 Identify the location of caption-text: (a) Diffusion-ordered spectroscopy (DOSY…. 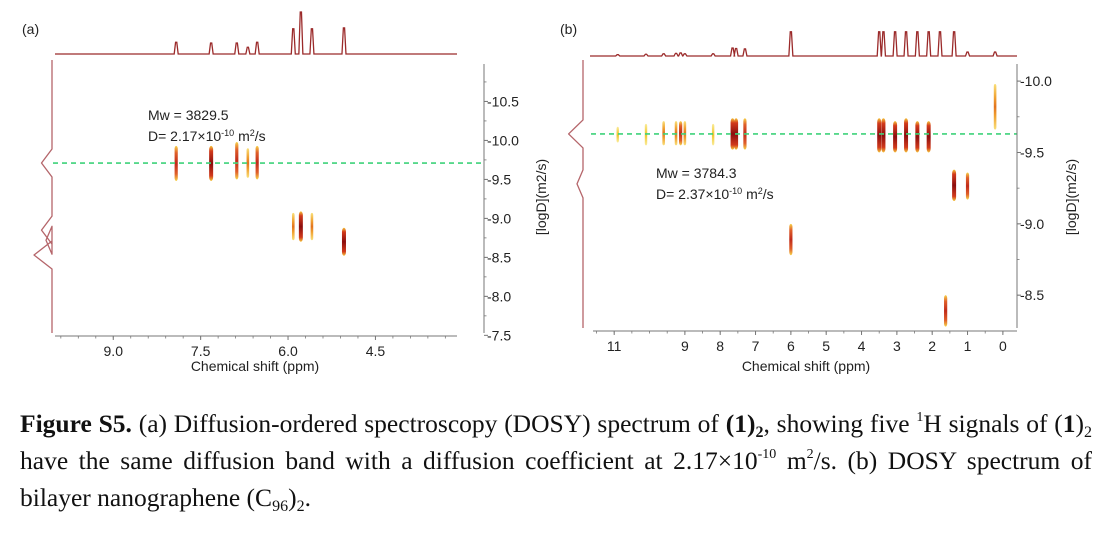
(428, 423).